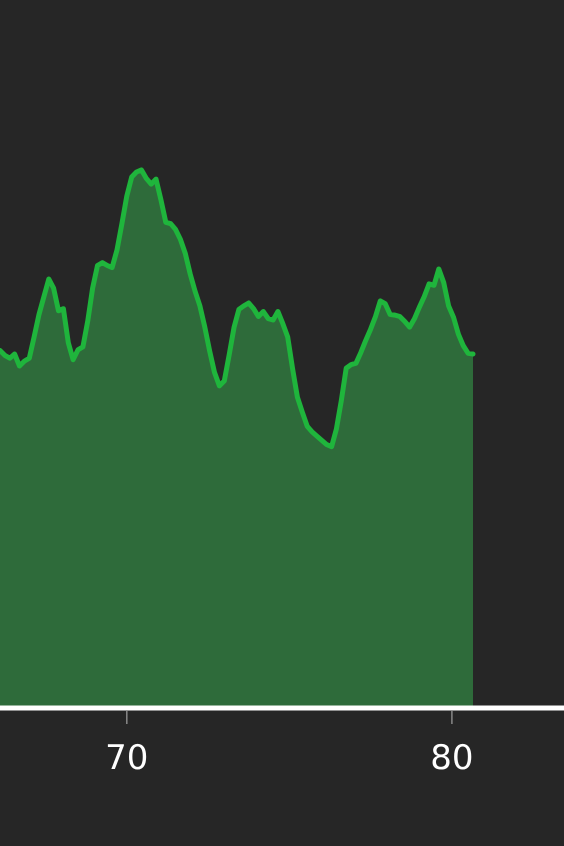  I want to click on x-tick-label: 80, so click(451, 758).